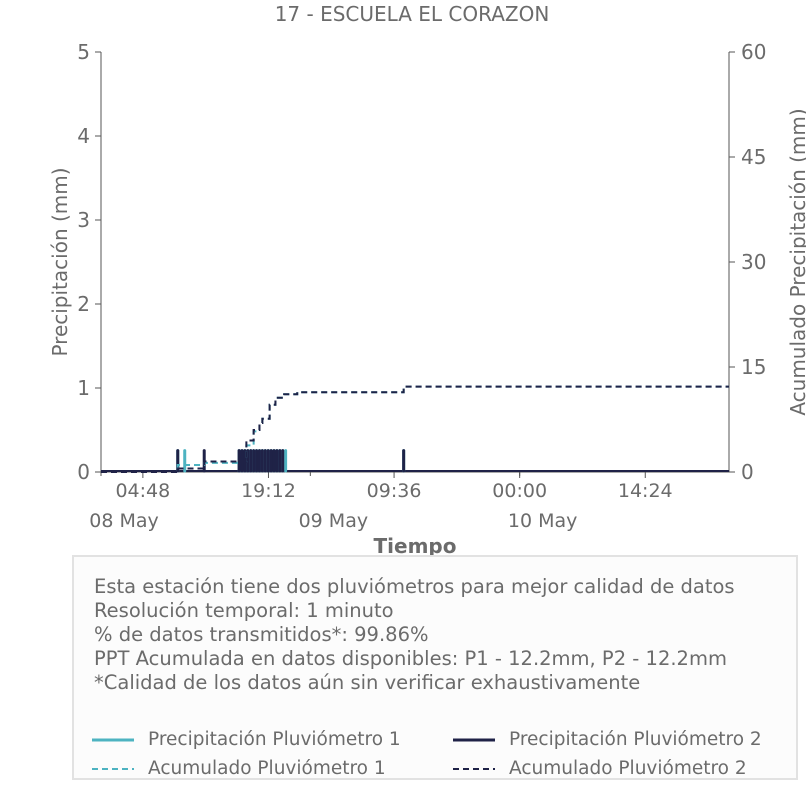 Image resolution: width=806 pixels, height=806 pixels. Describe the element at coordinates (83, 52) in the screenshot. I see `y-tick-label: 5` at that location.